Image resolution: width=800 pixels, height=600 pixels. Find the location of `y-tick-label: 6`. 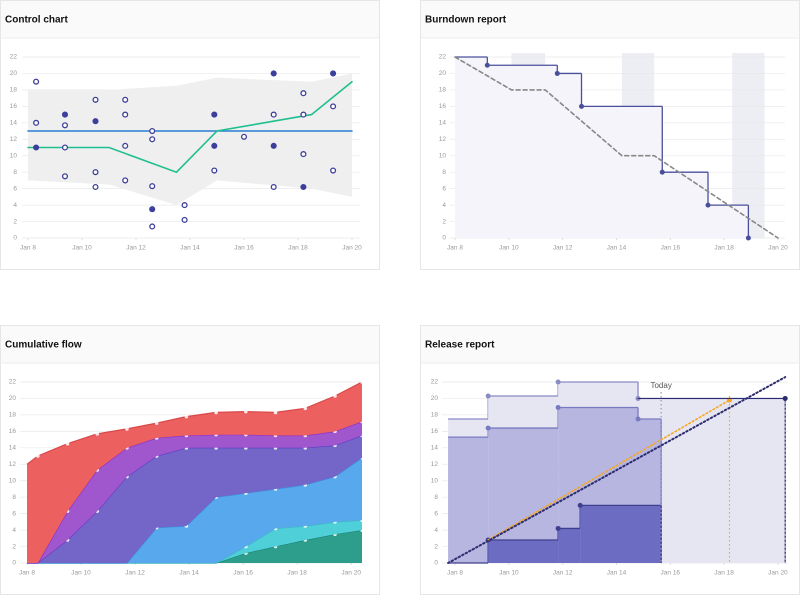

y-tick-label: 6 is located at coordinates (14, 513).